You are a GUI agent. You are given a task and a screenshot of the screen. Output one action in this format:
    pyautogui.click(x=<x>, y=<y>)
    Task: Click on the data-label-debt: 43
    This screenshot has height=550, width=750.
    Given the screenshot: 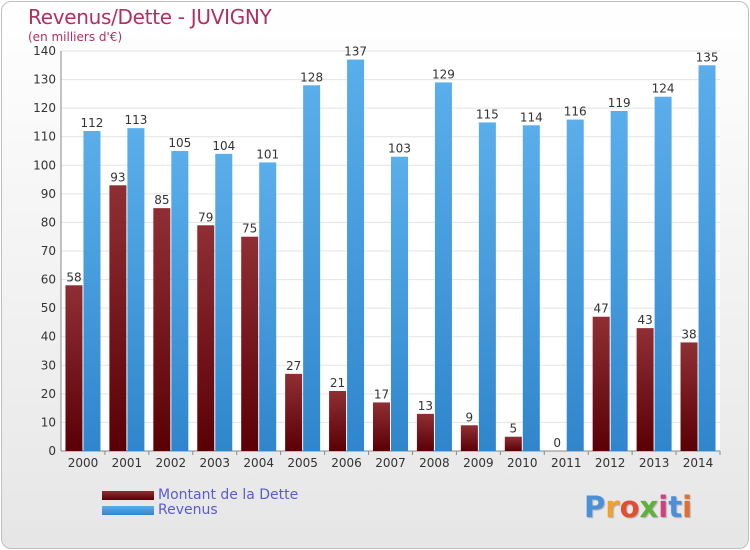 What is the action you would take?
    pyautogui.click(x=644, y=320)
    